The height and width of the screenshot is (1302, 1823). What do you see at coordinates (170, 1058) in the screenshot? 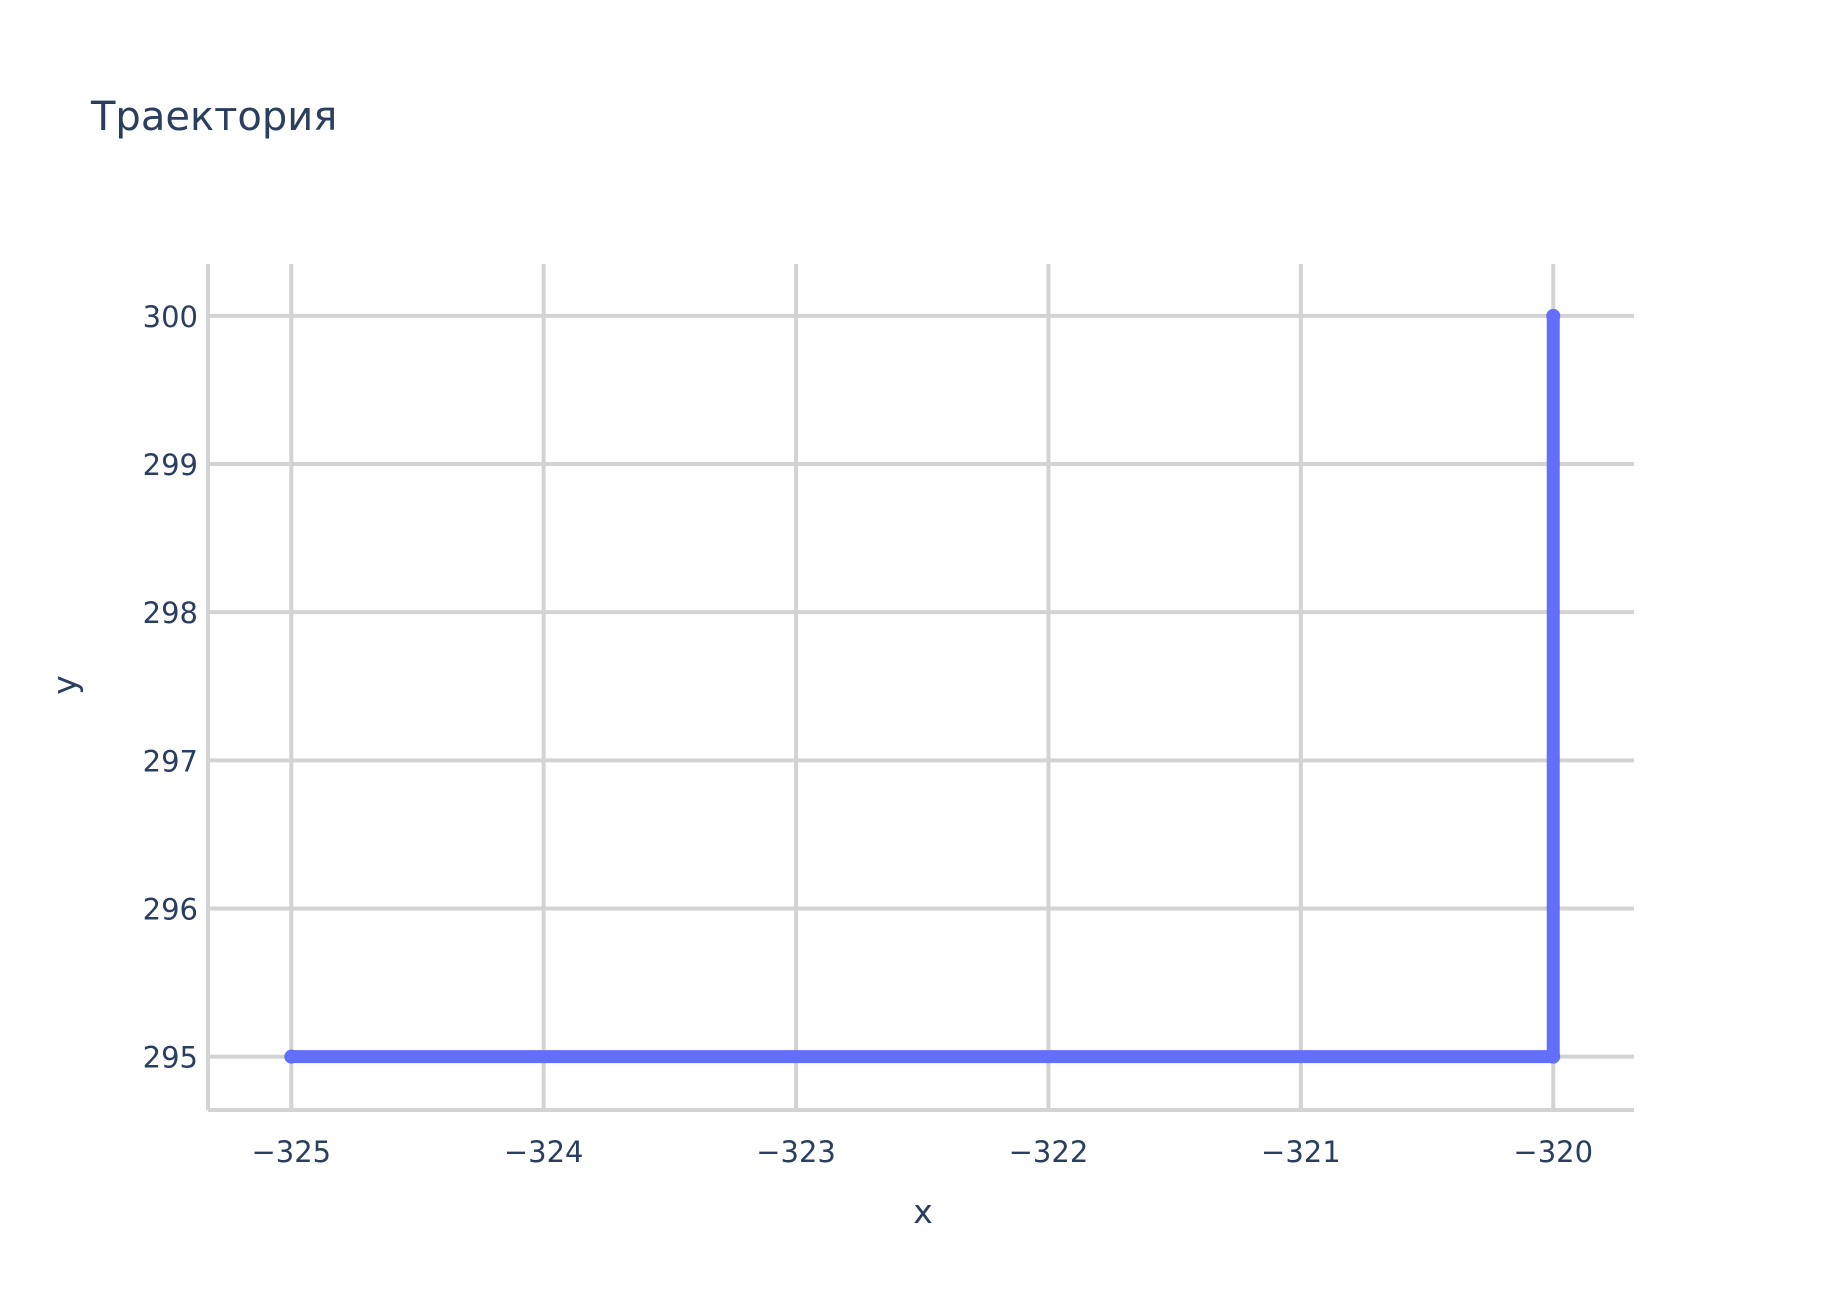
I see `y-tick-label: 295` at bounding box center [170, 1058].